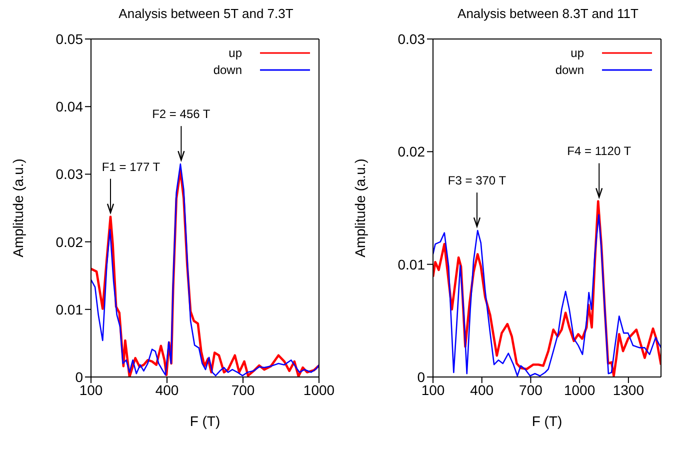  I want to click on annotation: F1 = 177 T, so click(131, 167).